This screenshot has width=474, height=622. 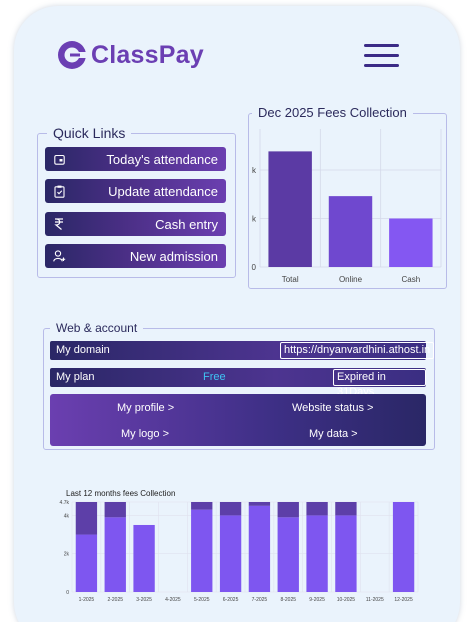 What do you see at coordinates (83, 350) in the screenshot?
I see `my-domain-label: My domain` at bounding box center [83, 350].